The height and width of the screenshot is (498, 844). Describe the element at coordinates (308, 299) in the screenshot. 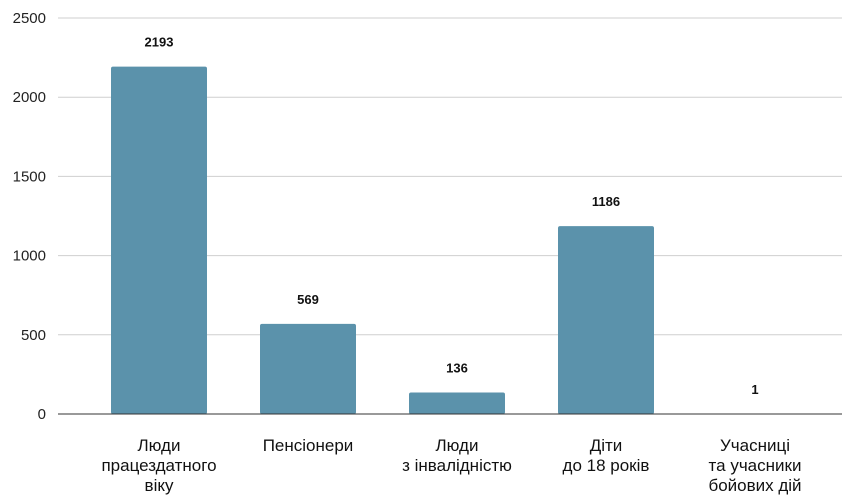

I see `data-label-1: 569` at that location.